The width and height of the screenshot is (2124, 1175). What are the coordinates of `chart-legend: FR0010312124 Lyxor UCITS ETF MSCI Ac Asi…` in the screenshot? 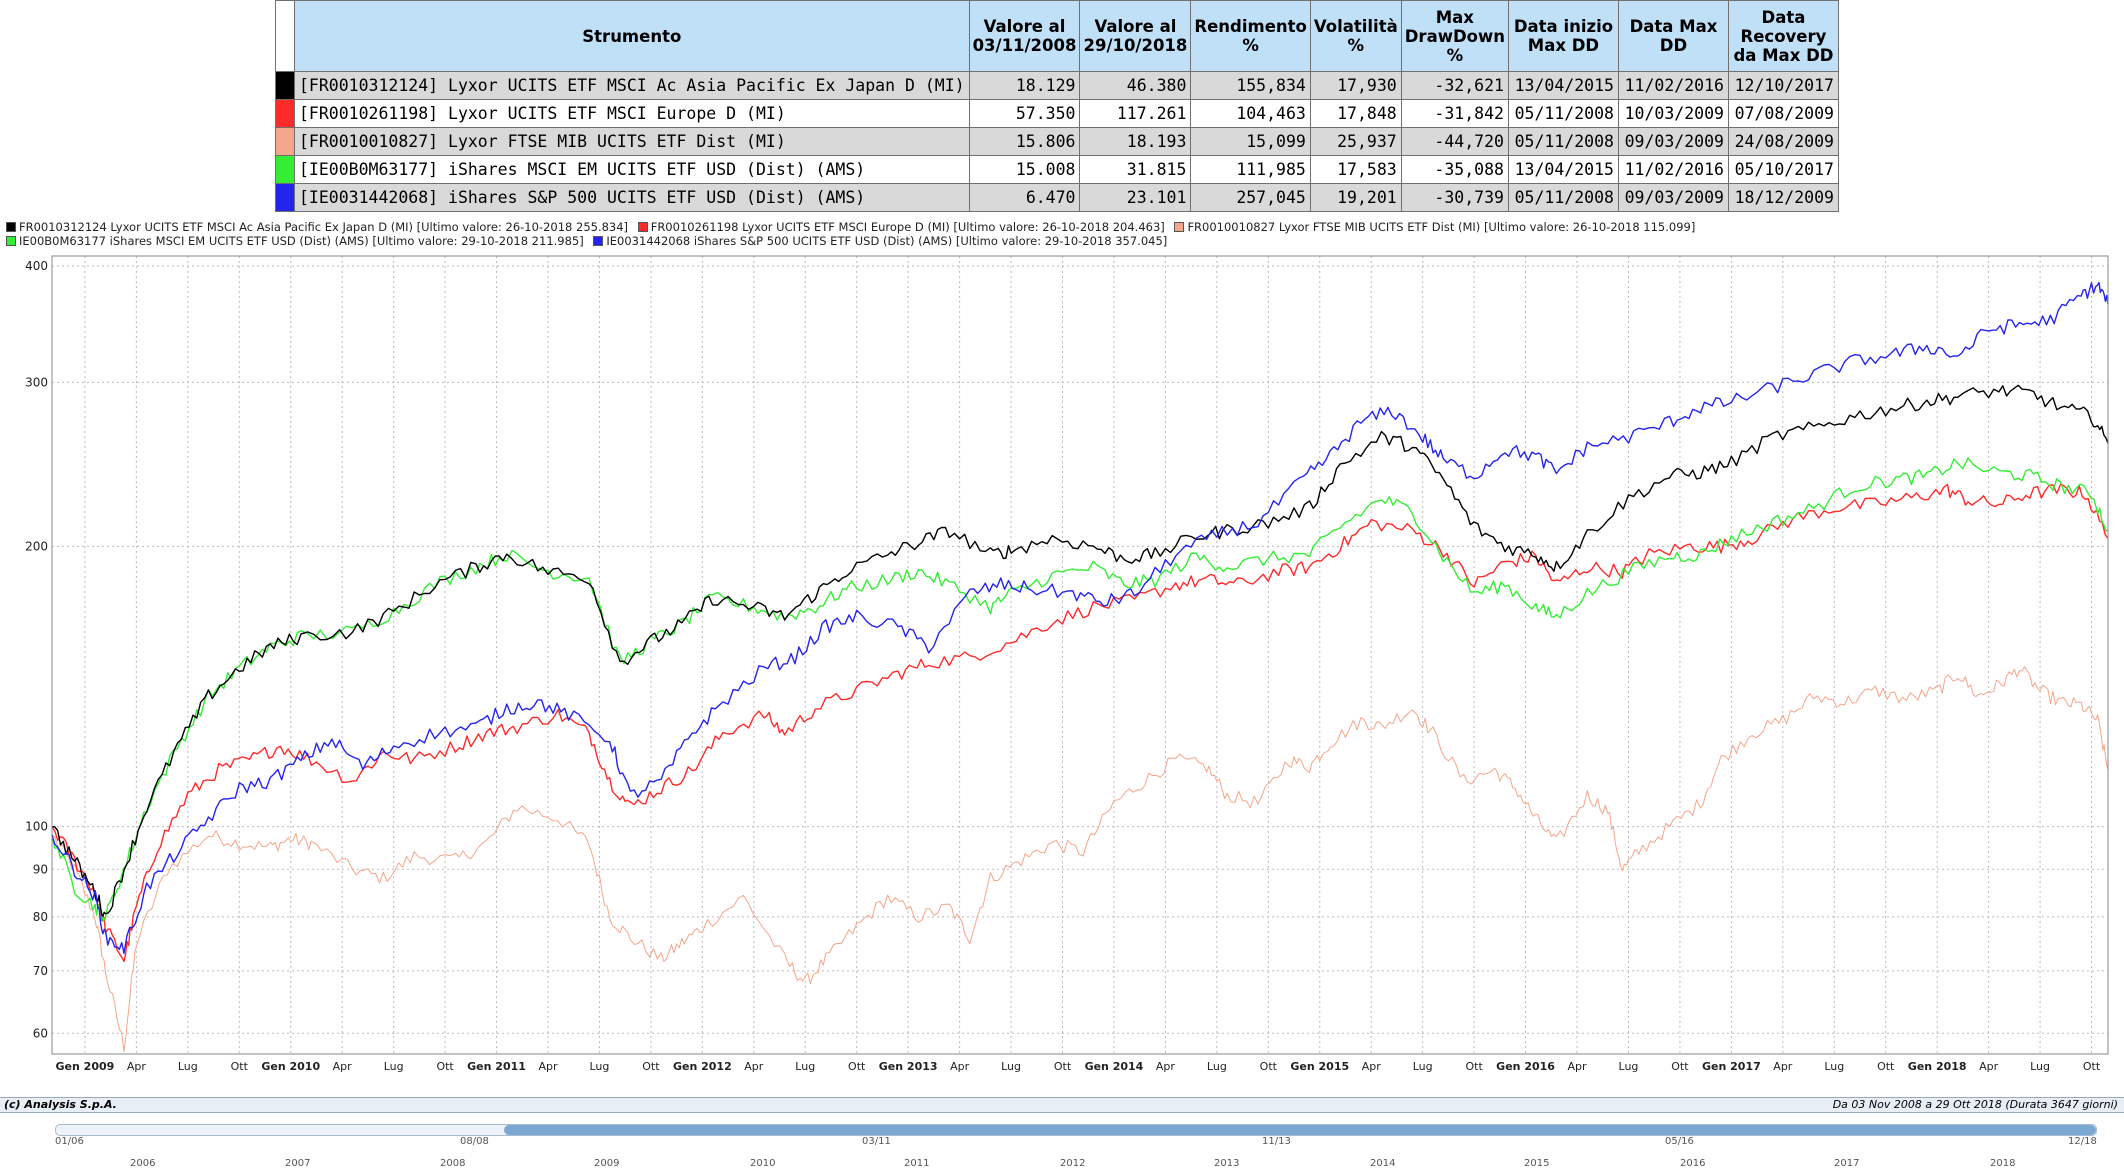 It's located at (1061, 234).